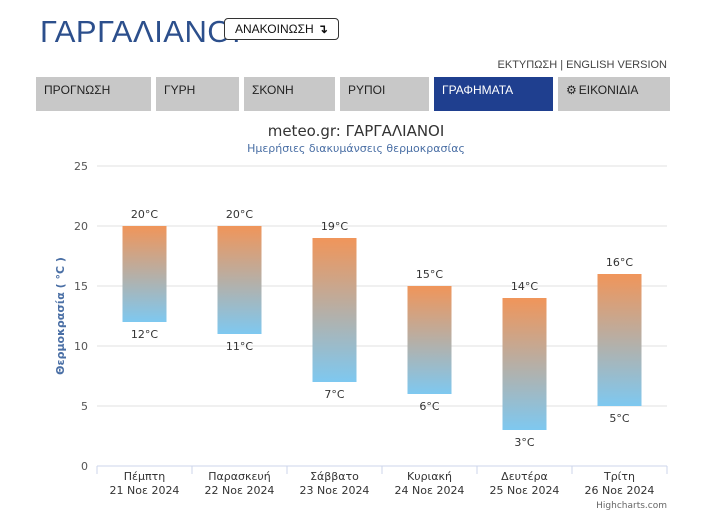  I want to click on chart-subtitle: Ημερήσιες διακυμάνσεις θερμοκρασίας, so click(356, 148).